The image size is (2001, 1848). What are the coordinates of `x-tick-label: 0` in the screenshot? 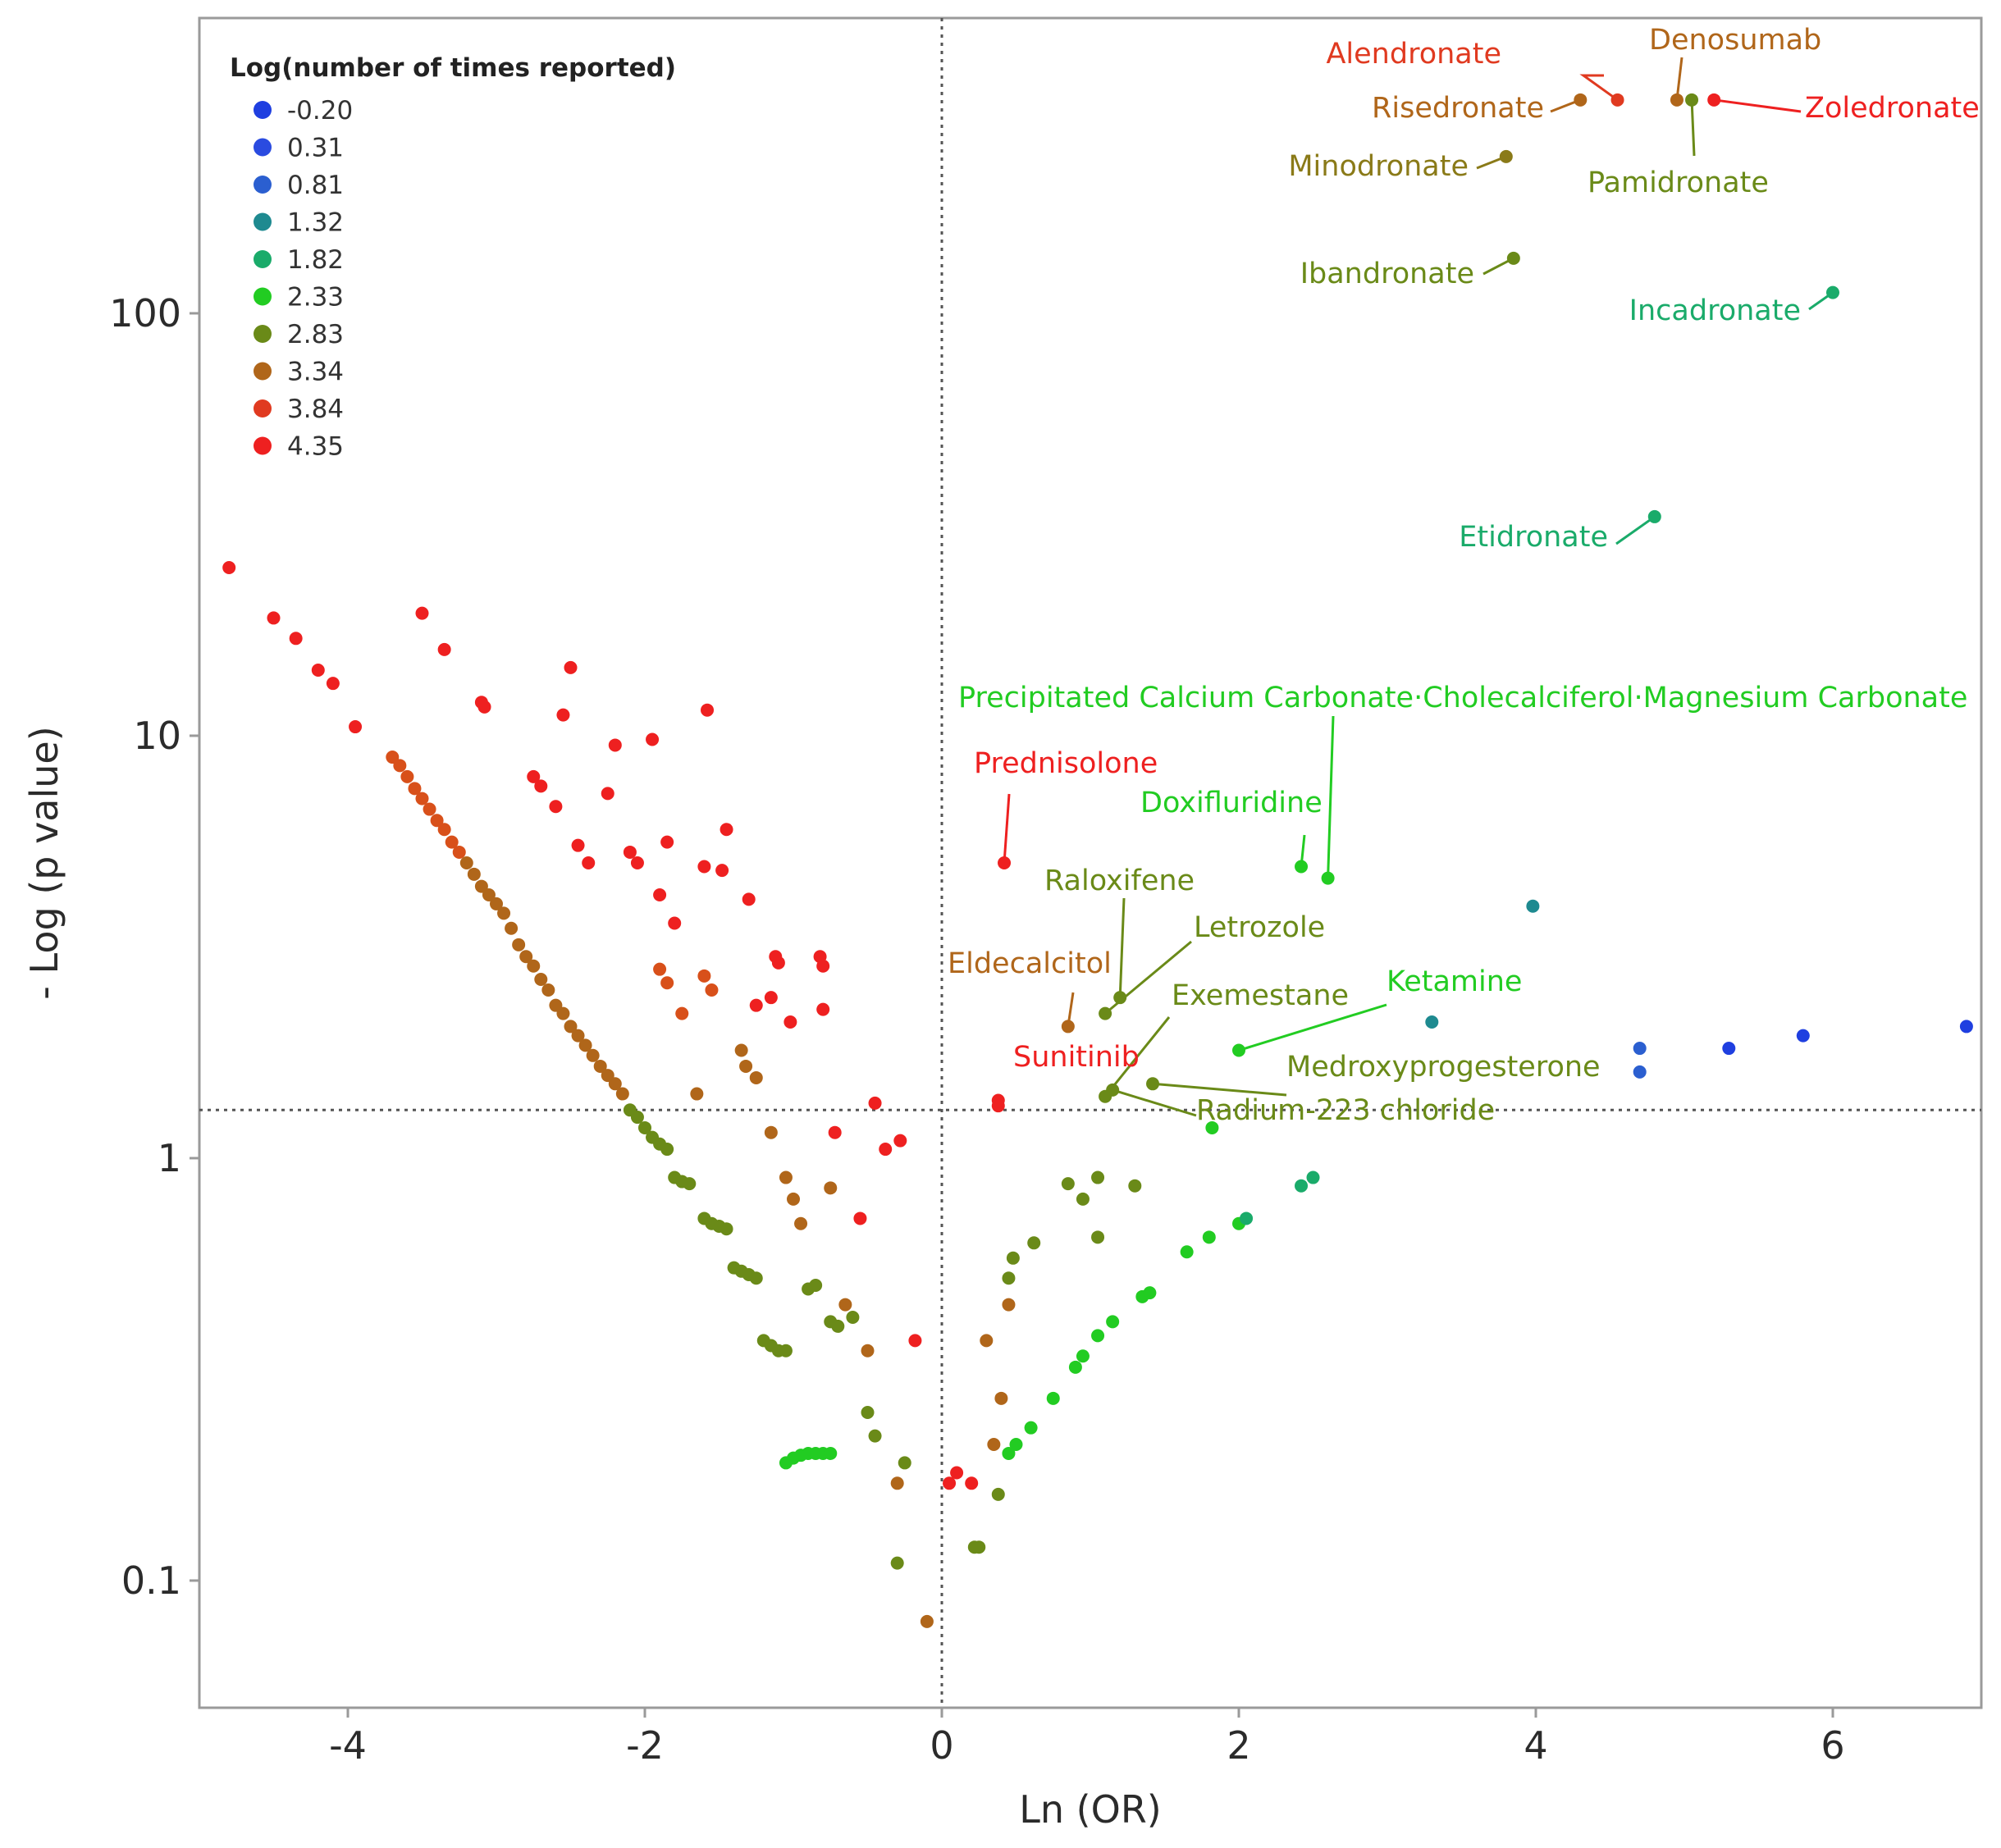 It's located at (942, 1745).